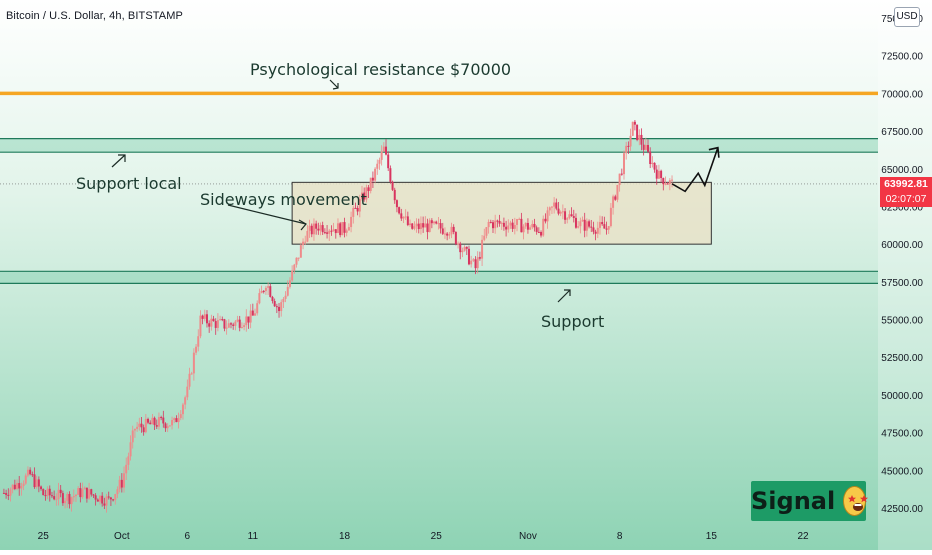 This screenshot has width=932, height=555. What do you see at coordinates (902, 170) in the screenshot?
I see `y-tick-label: 65000.00` at bounding box center [902, 170].